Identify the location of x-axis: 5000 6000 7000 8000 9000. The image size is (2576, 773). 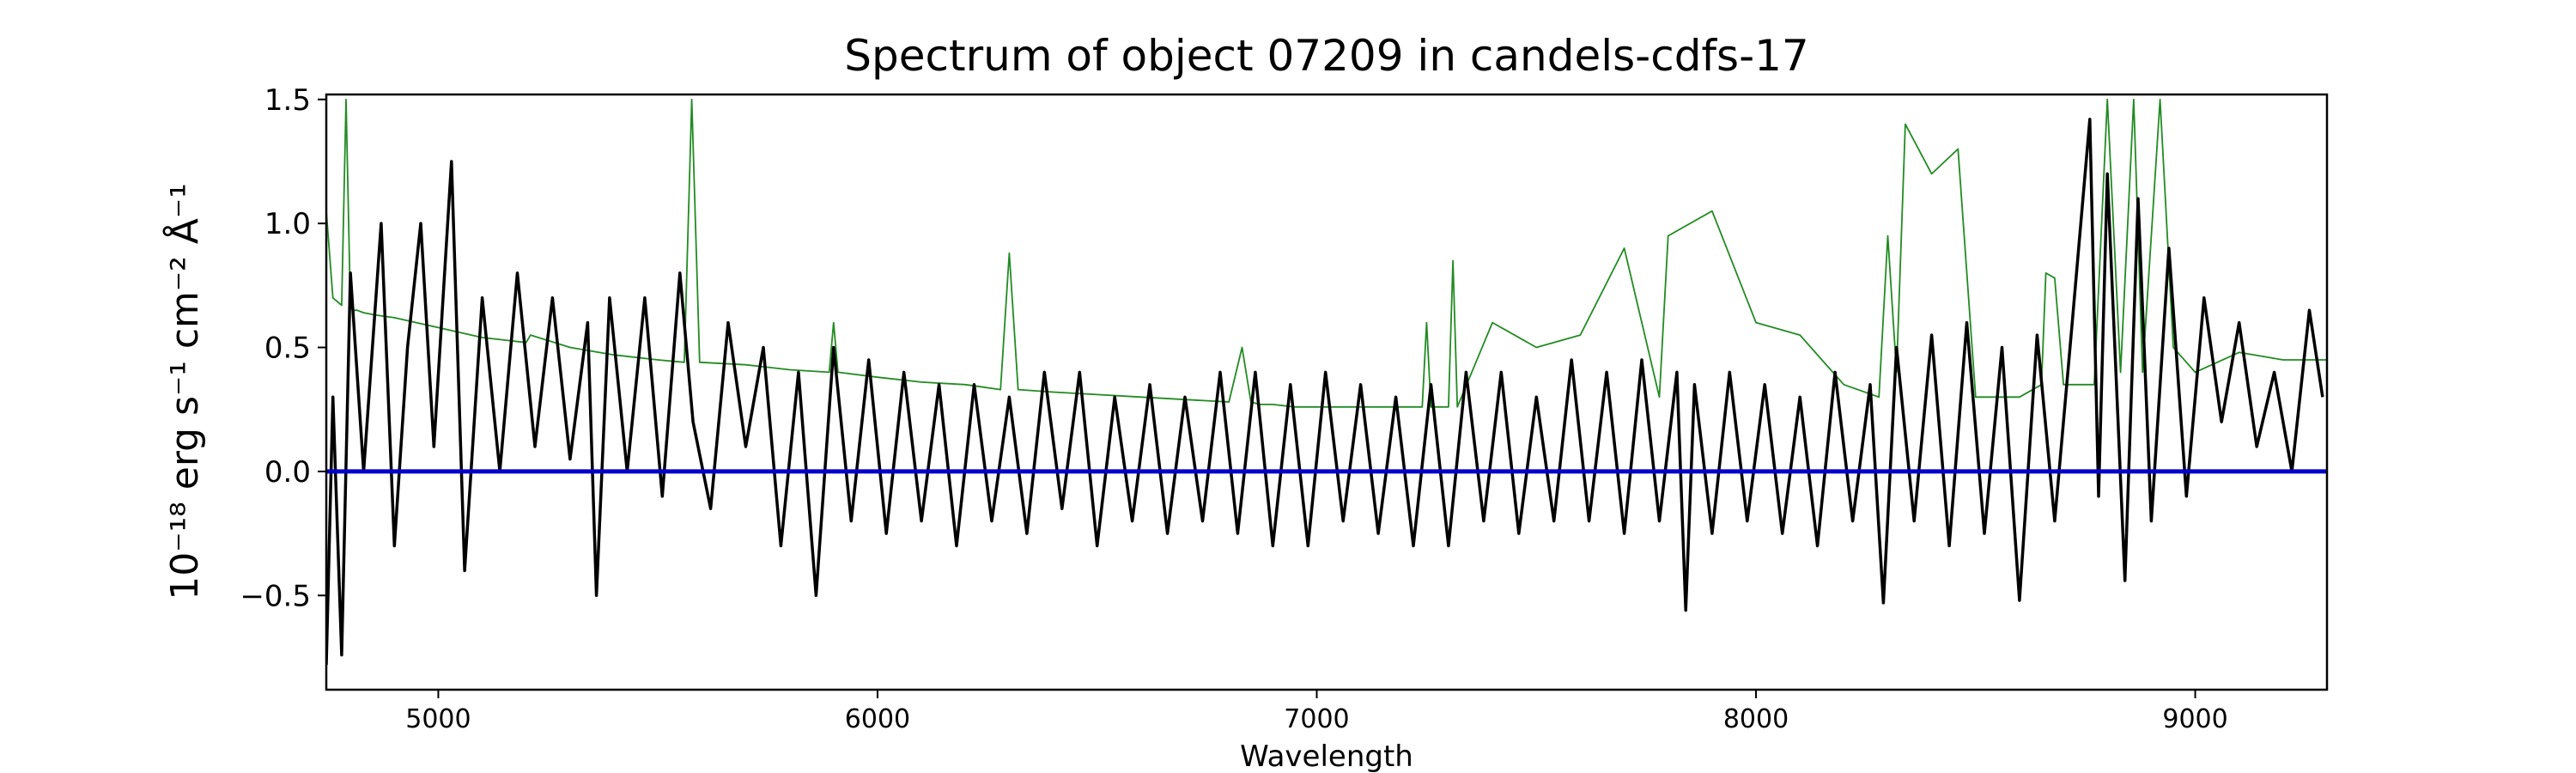
(1316, 712).